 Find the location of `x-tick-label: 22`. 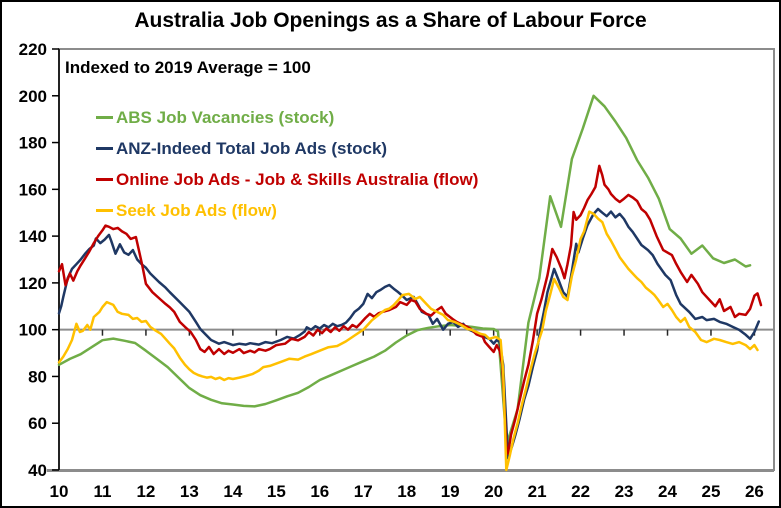

x-tick-label: 22 is located at coordinates (580, 491).